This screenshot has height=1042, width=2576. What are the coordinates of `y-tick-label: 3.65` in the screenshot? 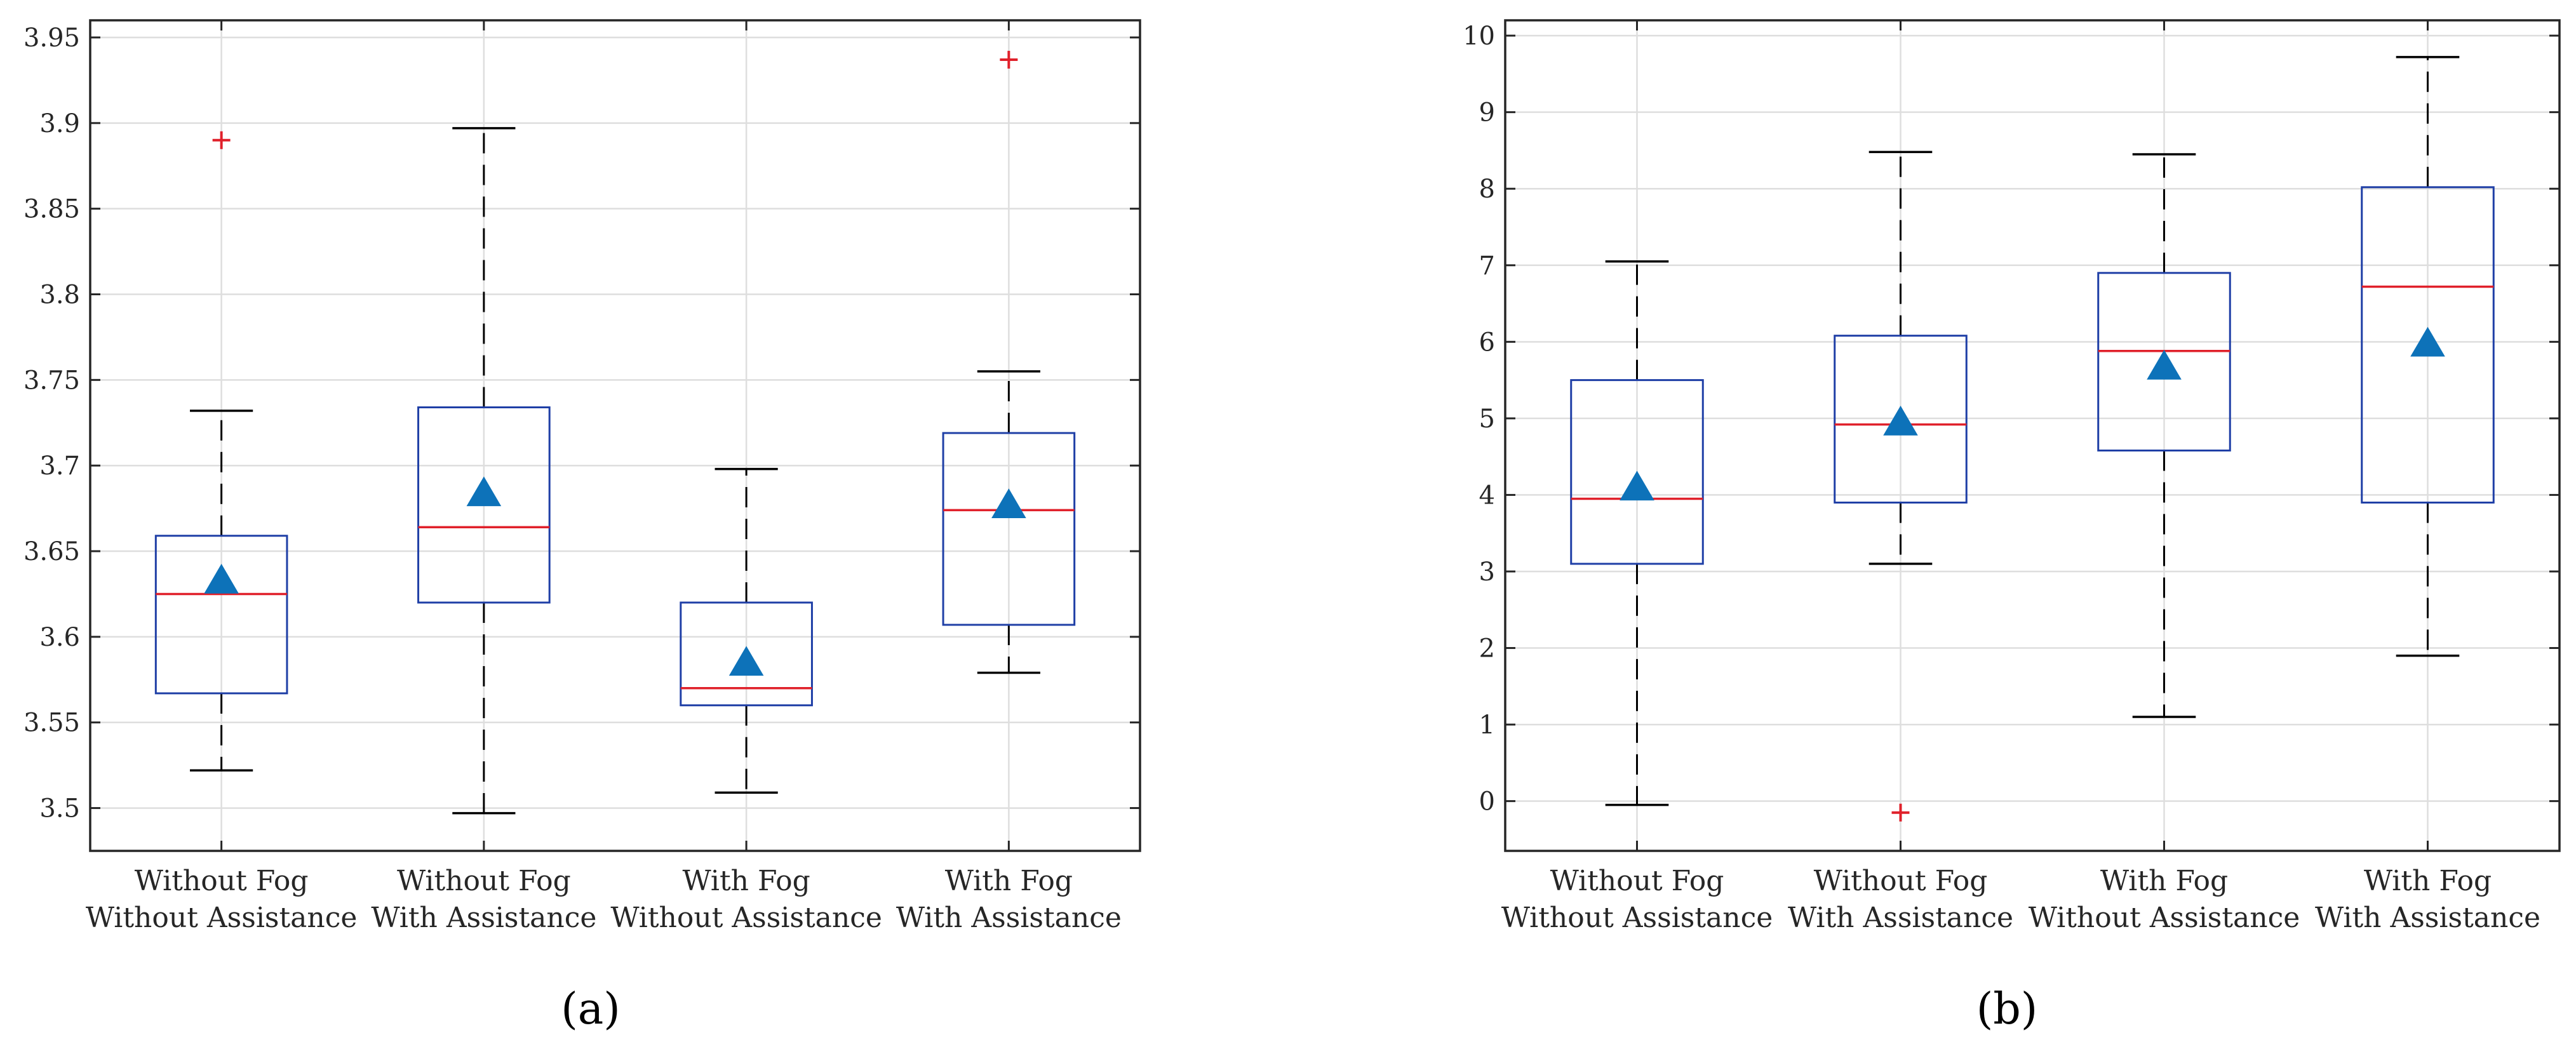 It's located at (51, 551).